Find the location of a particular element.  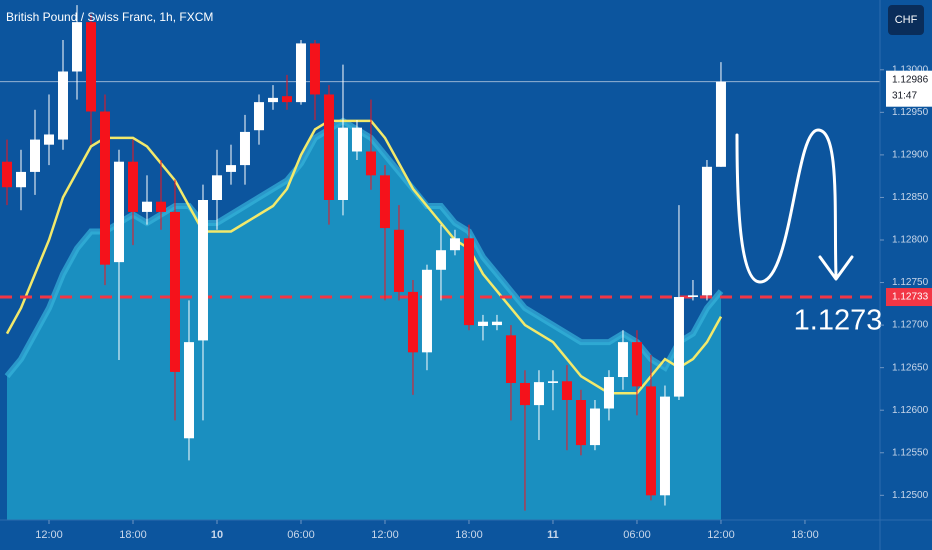

y-tick-label: 1.13000 is located at coordinates (910, 69).